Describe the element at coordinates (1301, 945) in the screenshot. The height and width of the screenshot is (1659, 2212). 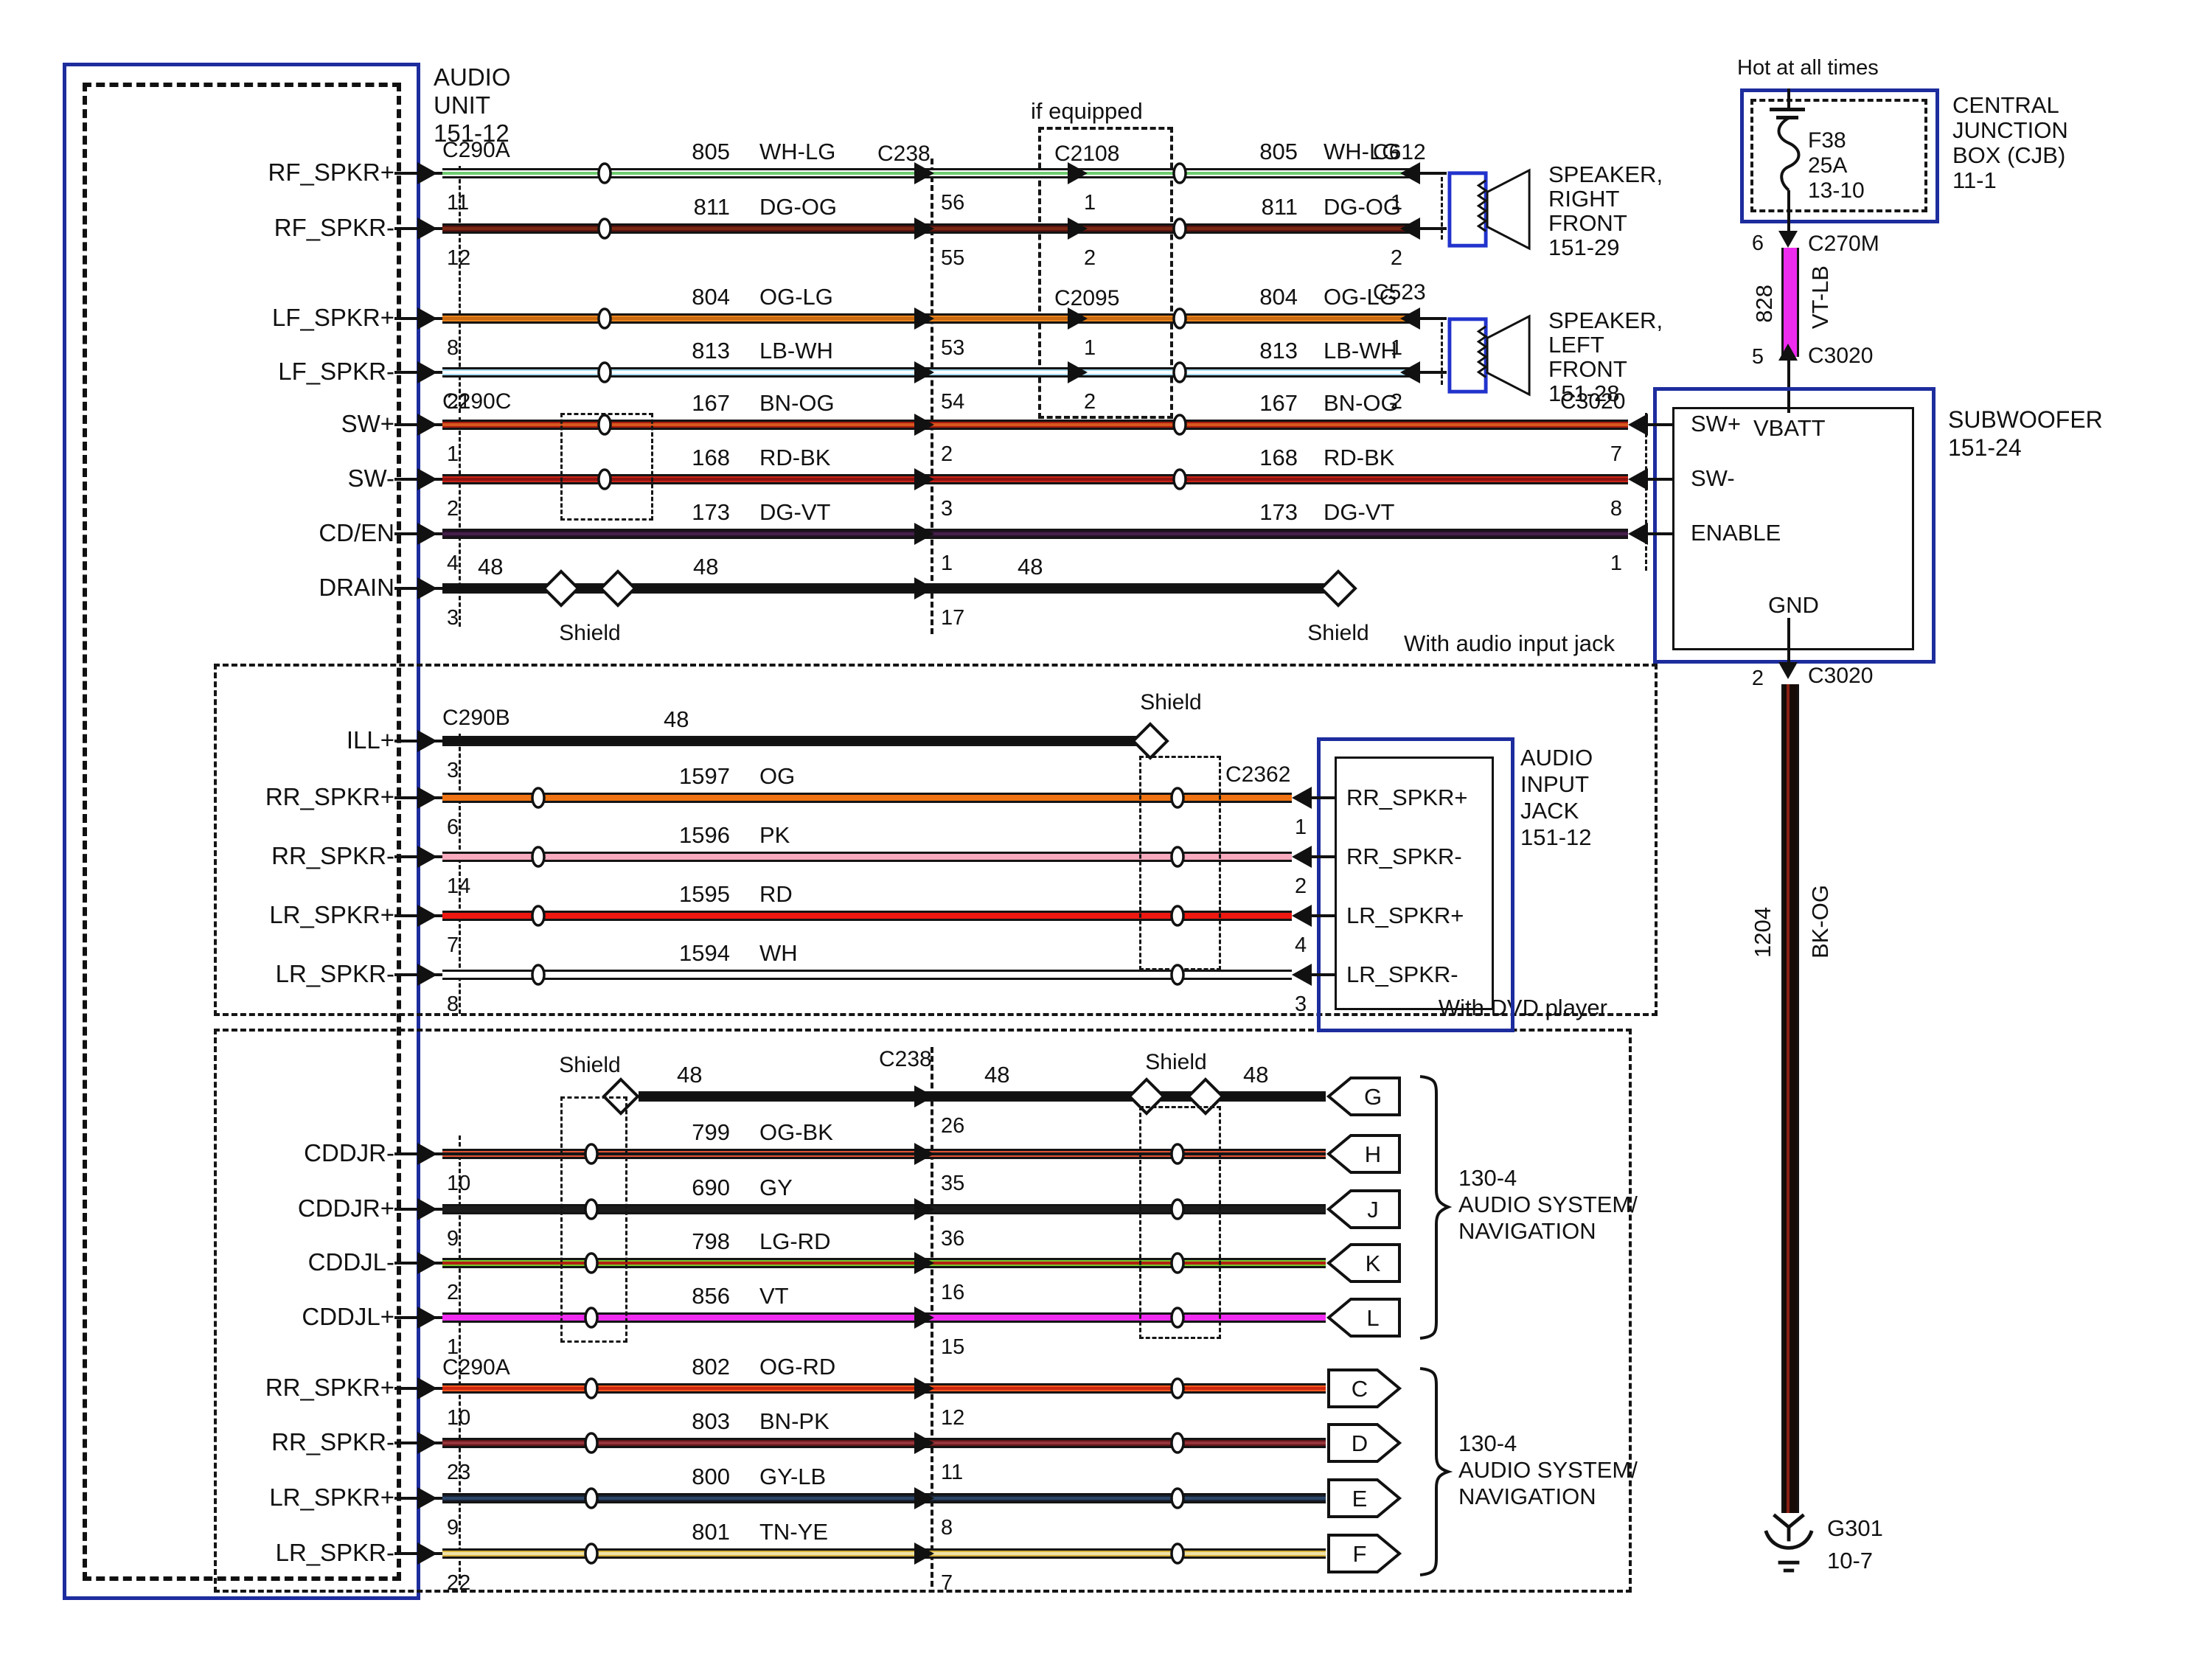
I see `pin-label-jack: 4` at that location.